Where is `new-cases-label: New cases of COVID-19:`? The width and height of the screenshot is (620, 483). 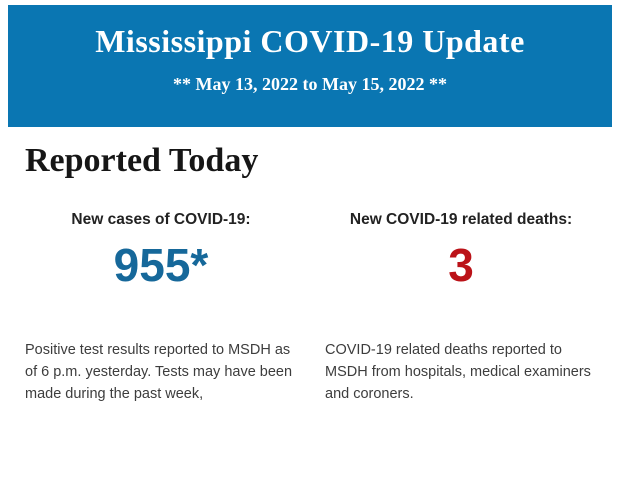 new-cases-label: New cases of COVID-19: is located at coordinates (161, 219).